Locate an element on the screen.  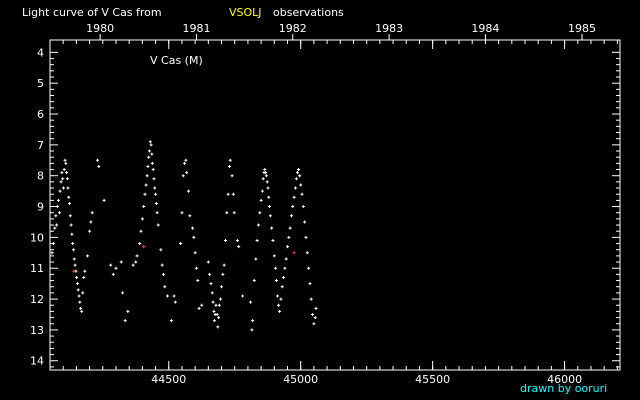
y-tick-label: 6 is located at coordinates (40, 114).